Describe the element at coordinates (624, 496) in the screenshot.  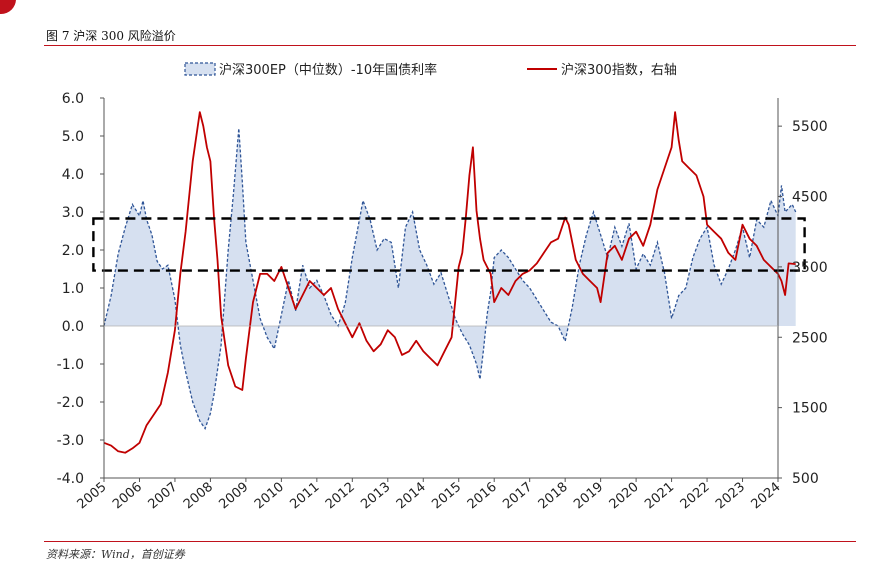
I see `x-tick-label: 2020` at that location.